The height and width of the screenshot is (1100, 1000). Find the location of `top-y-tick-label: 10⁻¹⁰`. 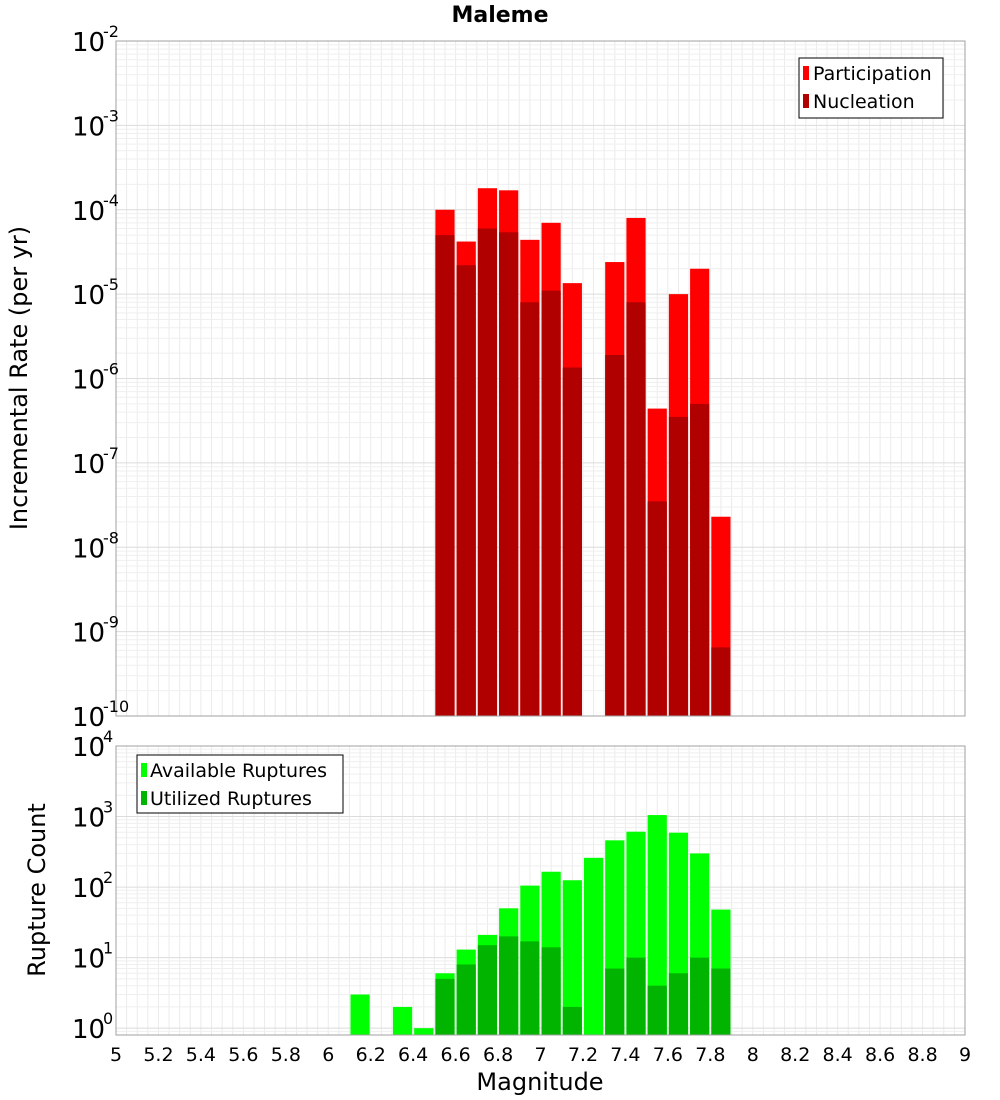

top-y-tick-label: 10⁻¹⁰ is located at coordinates (100, 715).